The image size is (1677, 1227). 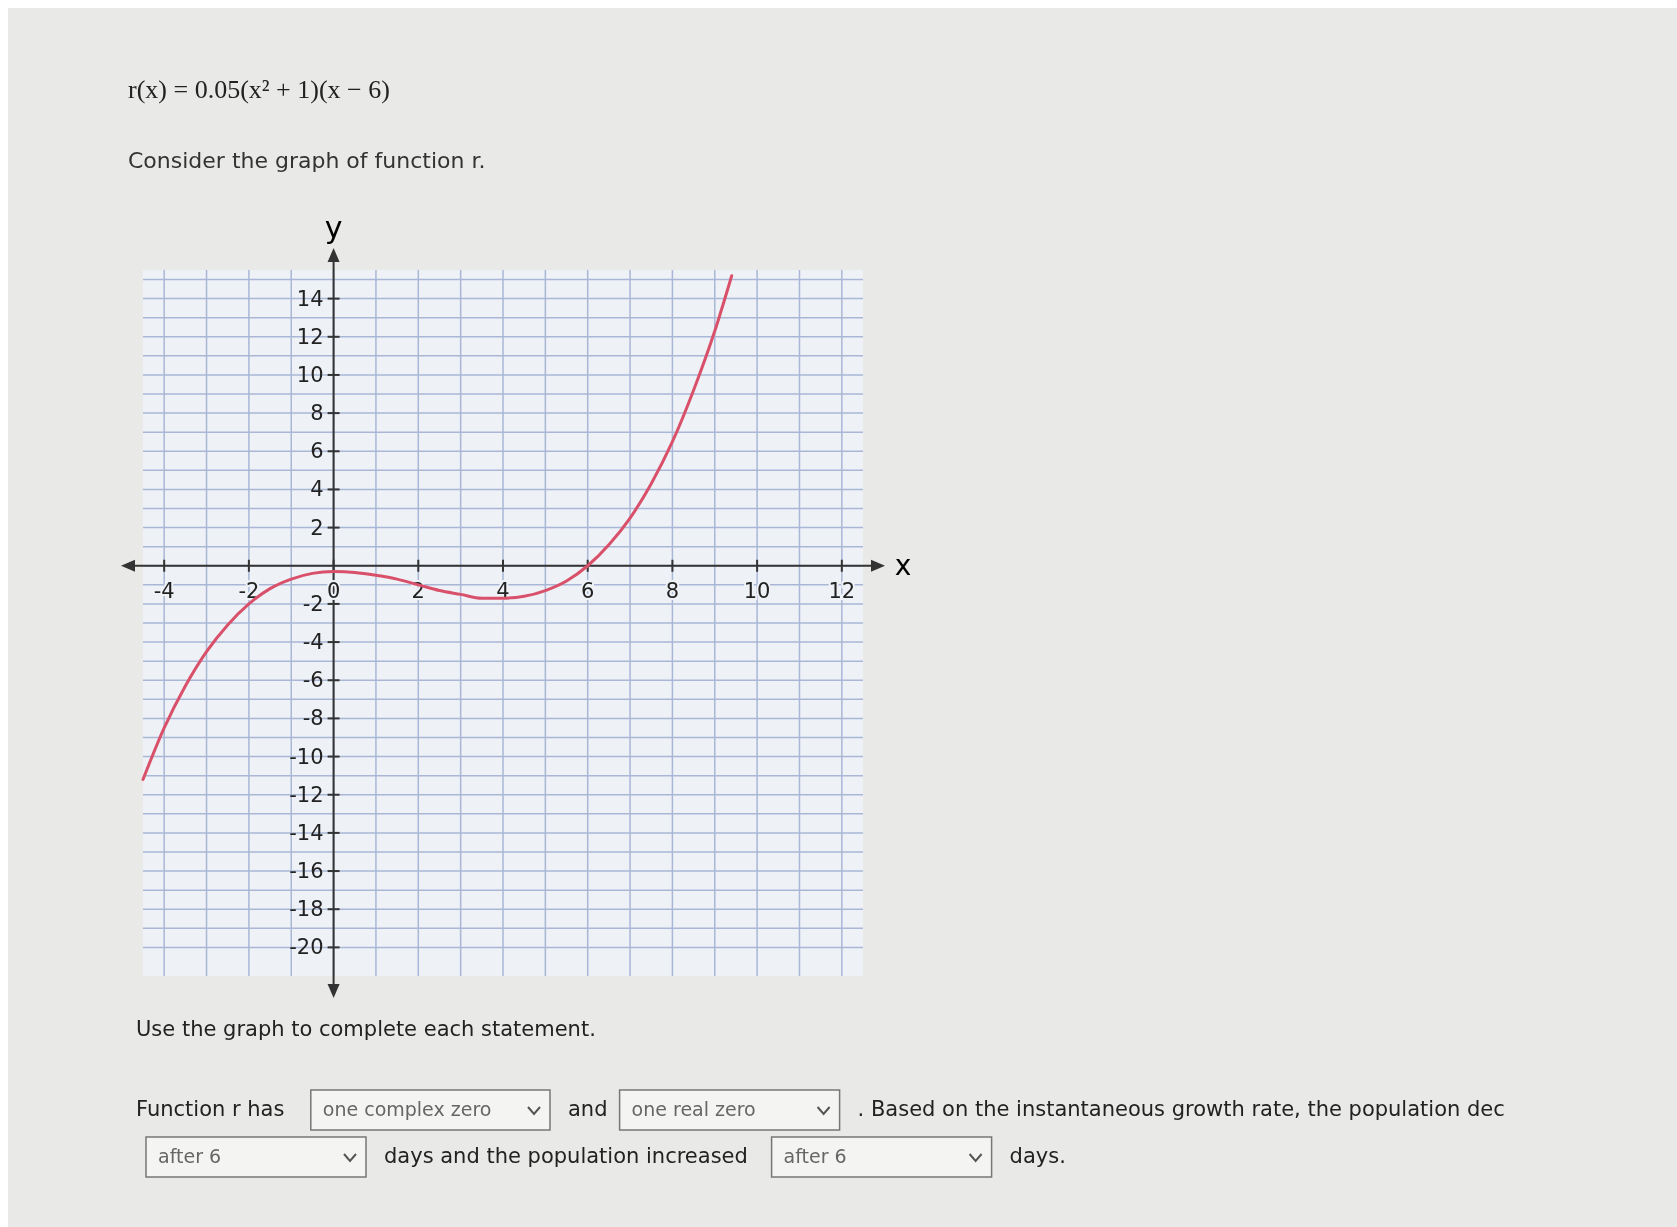 I want to click on text: Use the graph to complete each statement., so click(x=366, y=1029).